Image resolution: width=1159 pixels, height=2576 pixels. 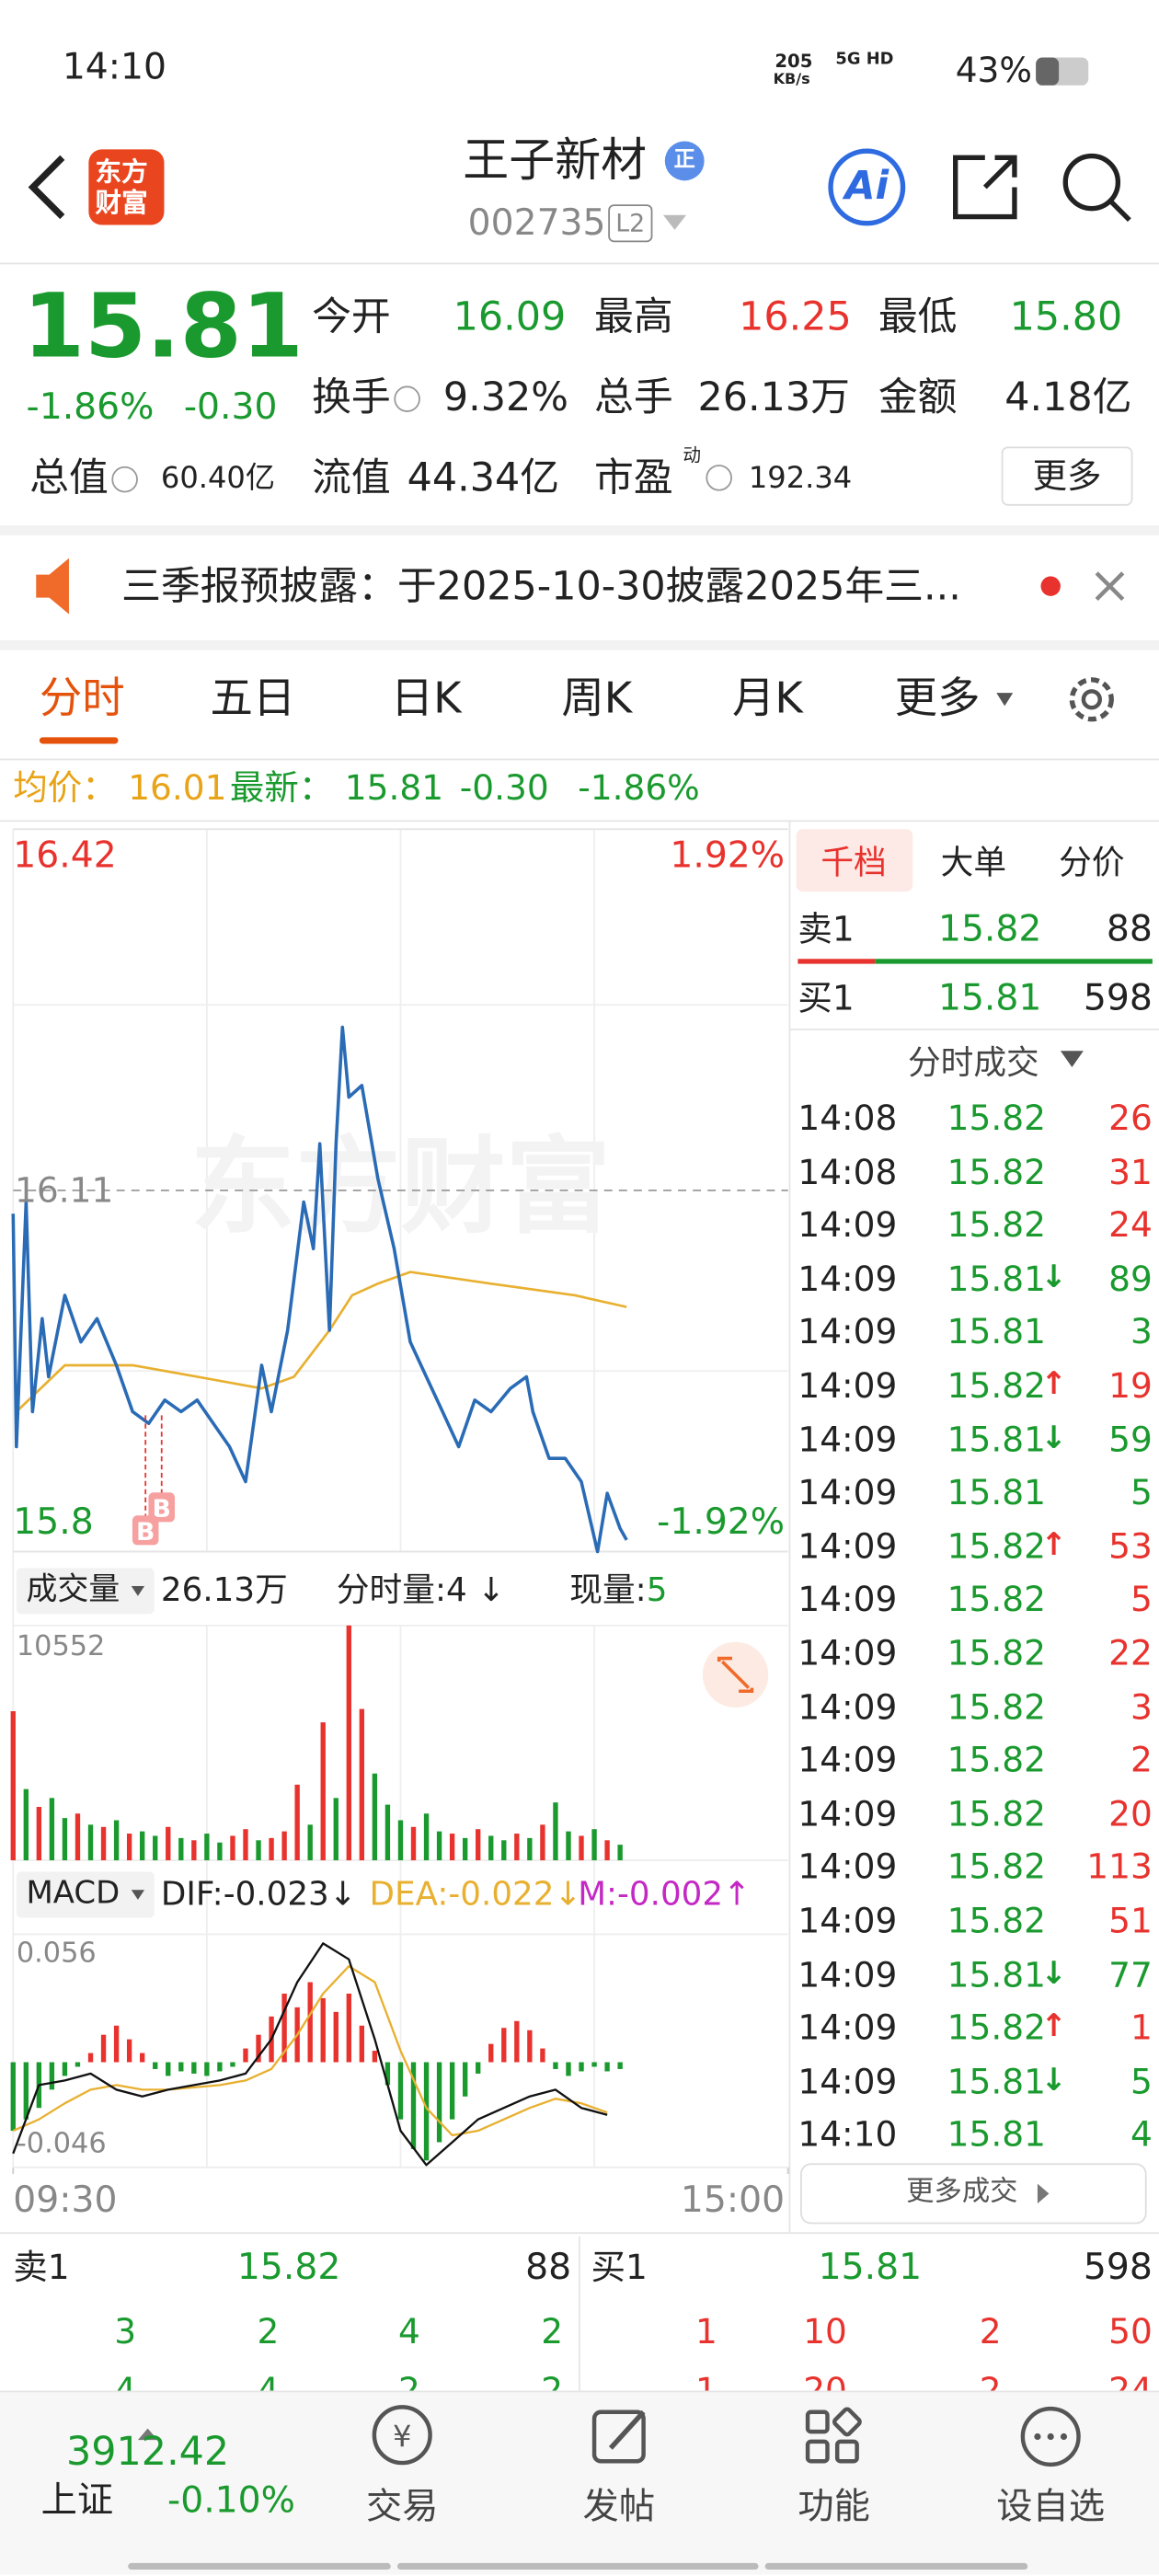 What do you see at coordinates (817, 2421) in the screenshot?
I see `function-icon` at bounding box center [817, 2421].